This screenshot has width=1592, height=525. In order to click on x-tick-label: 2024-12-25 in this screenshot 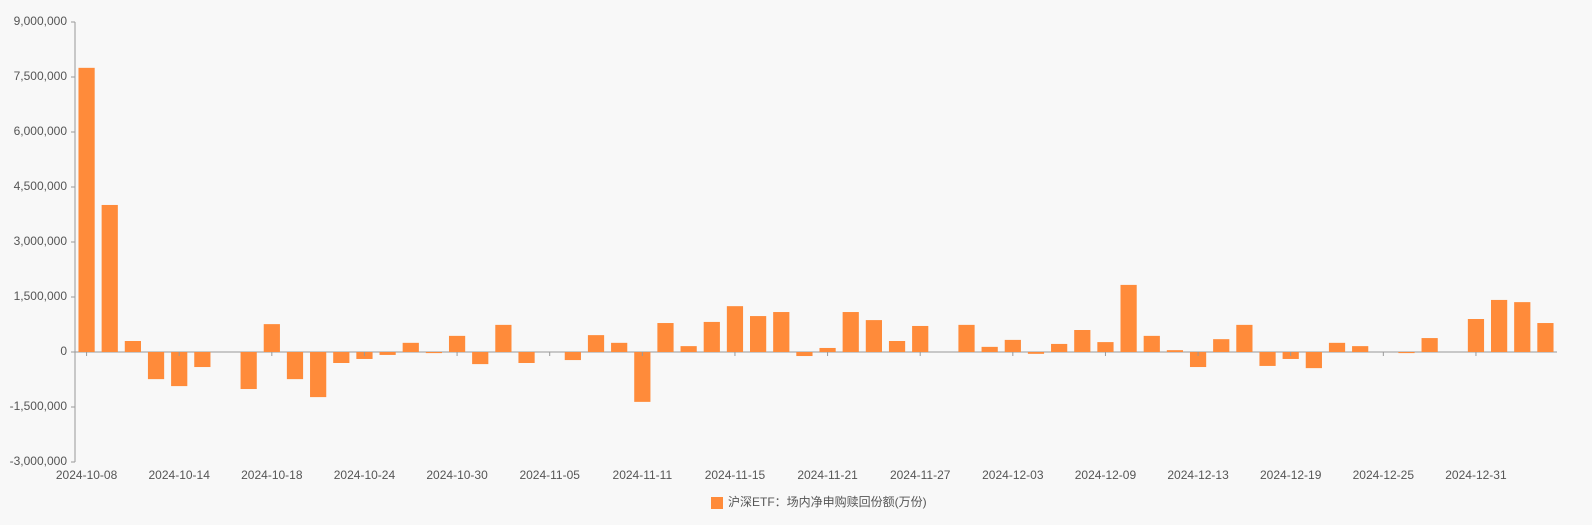, I will do `click(1384, 475)`.